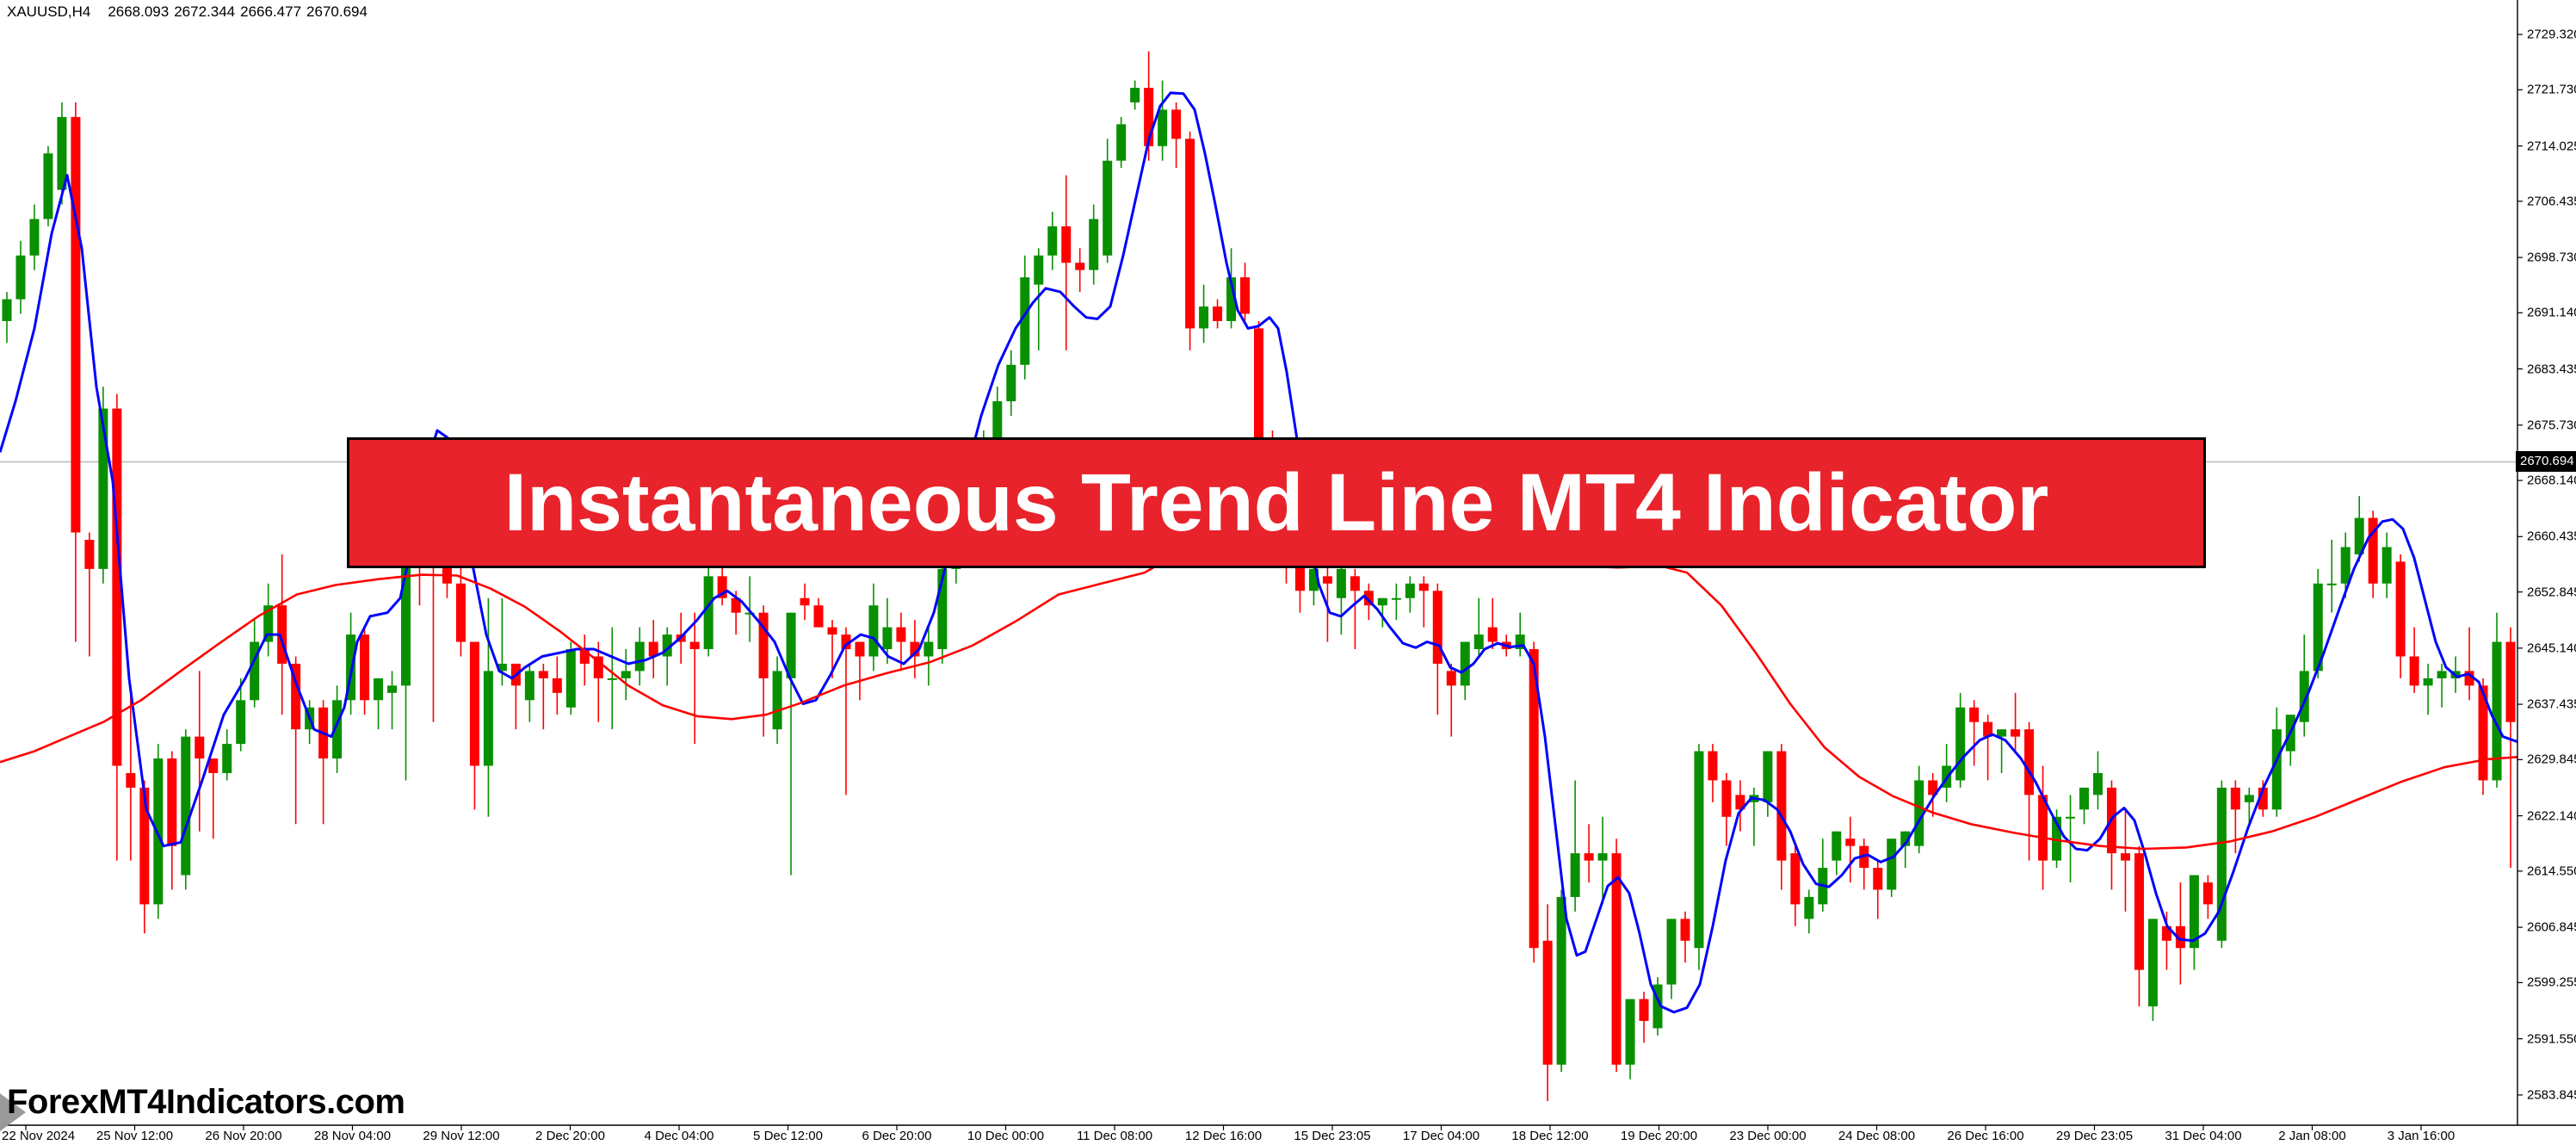  Describe the element at coordinates (1768, 1136) in the screenshot. I see `time-tick-label: 23 Dec 00:00` at that location.